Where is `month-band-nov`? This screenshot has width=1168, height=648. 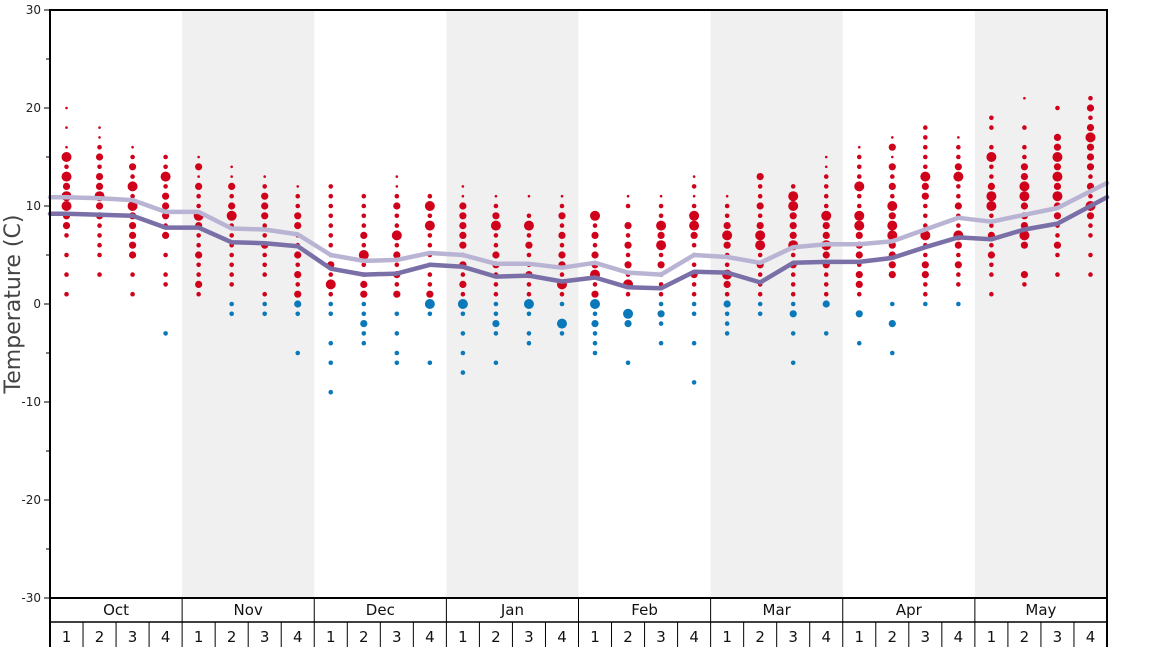 month-band-nov is located at coordinates (248, 304).